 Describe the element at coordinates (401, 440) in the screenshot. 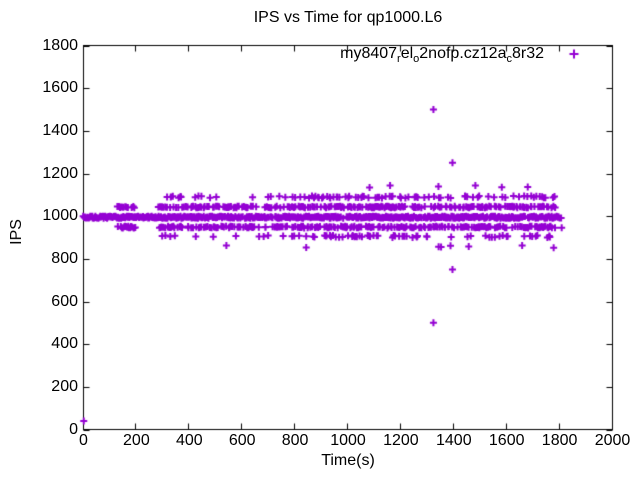

I see `x-tick-label: 1200` at that location.